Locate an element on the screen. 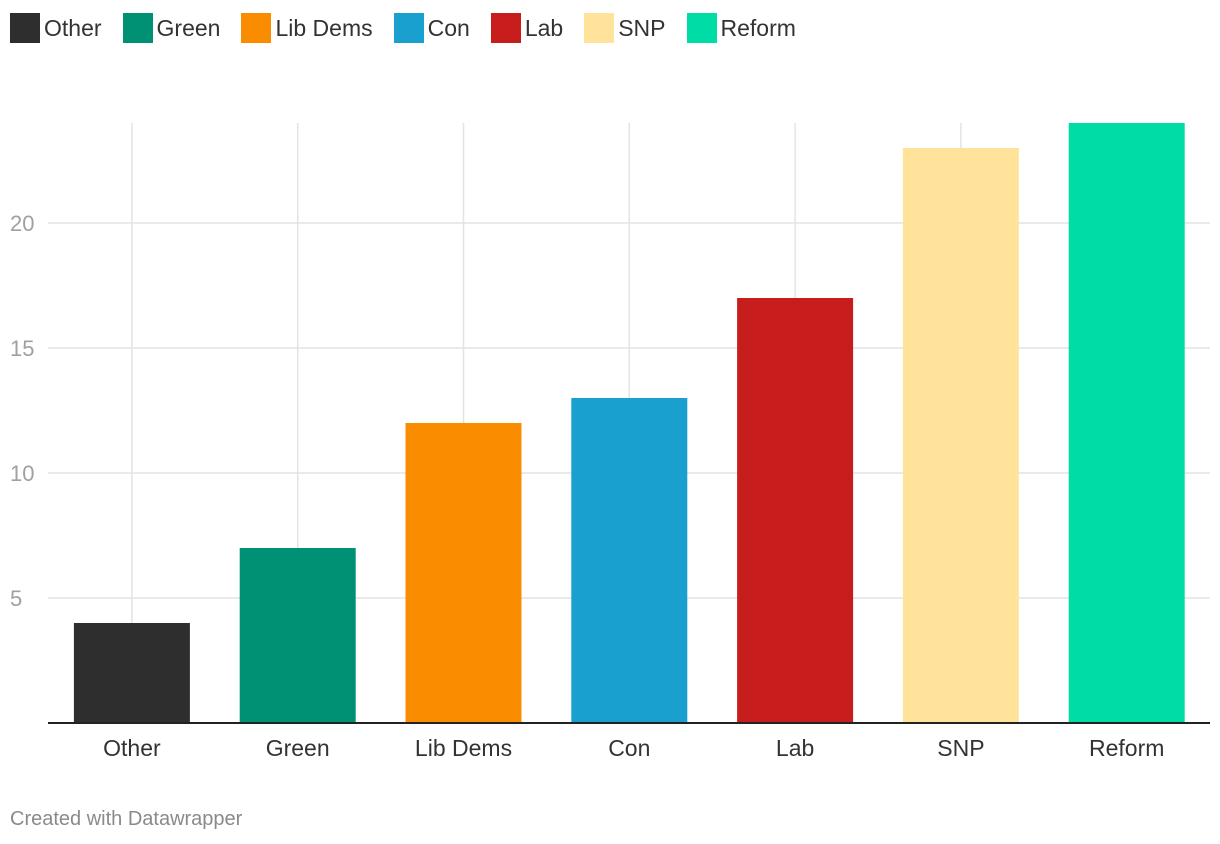  legend-item-lab: Lab is located at coordinates (527, 28).